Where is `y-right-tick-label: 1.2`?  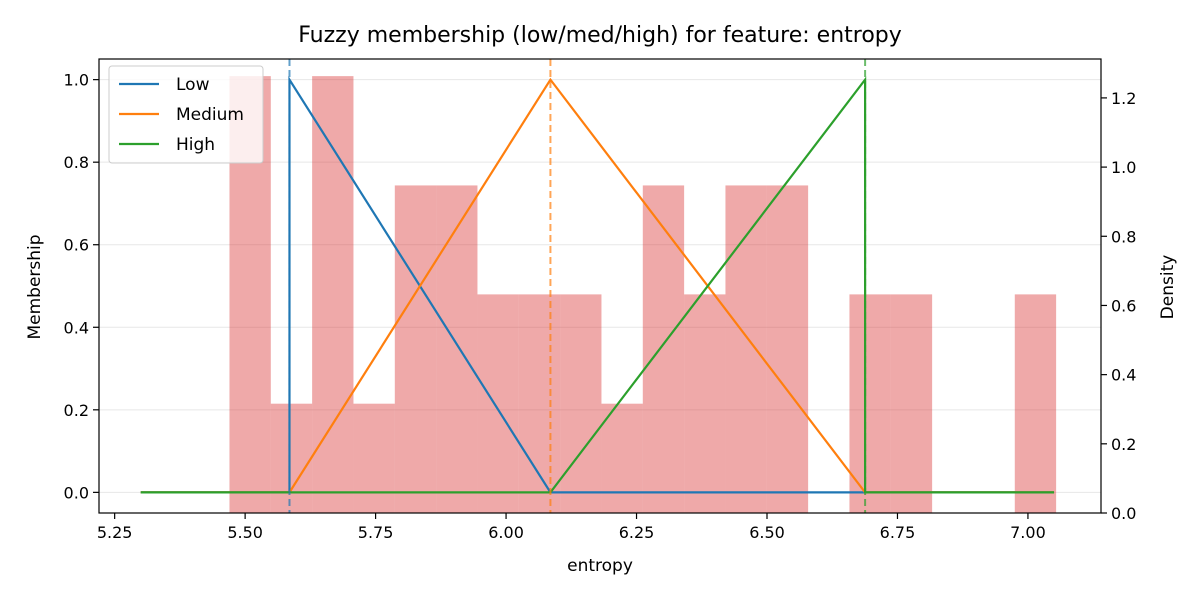
y-right-tick-label: 1.2 is located at coordinates (1123, 98).